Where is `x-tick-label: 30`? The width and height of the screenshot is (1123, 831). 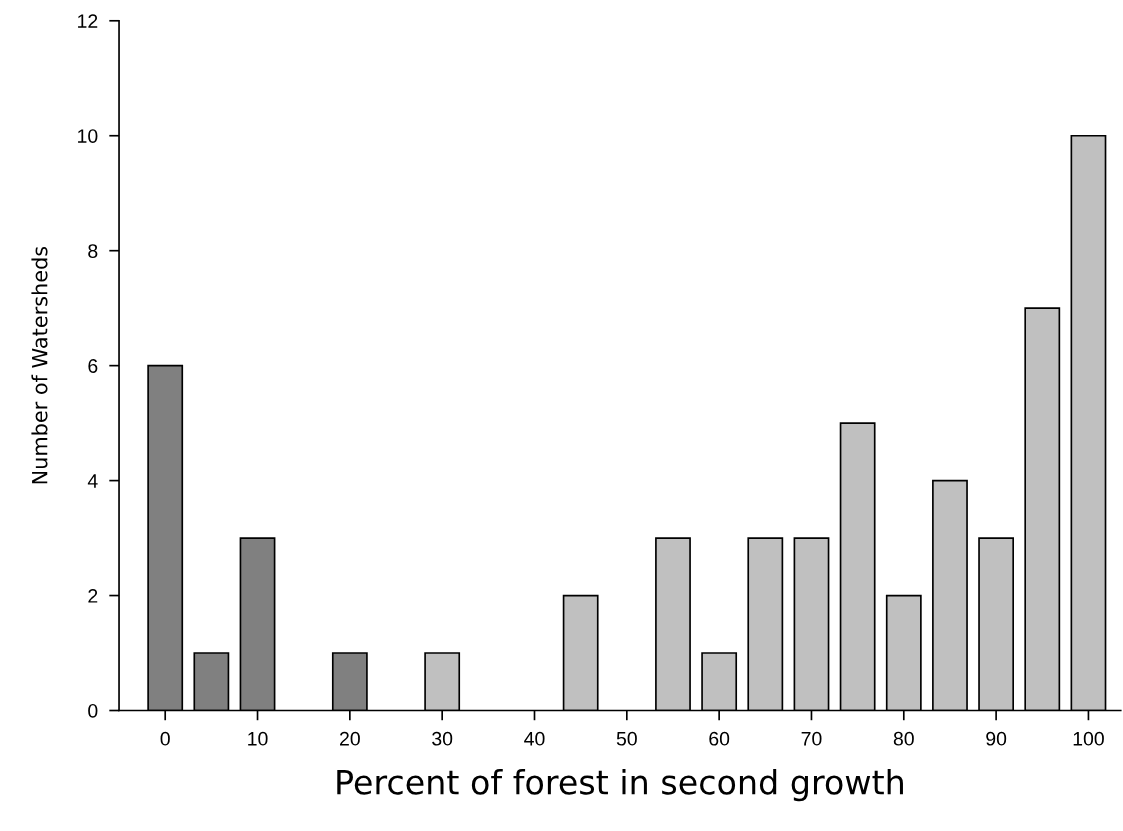
x-tick-label: 30 is located at coordinates (442, 738).